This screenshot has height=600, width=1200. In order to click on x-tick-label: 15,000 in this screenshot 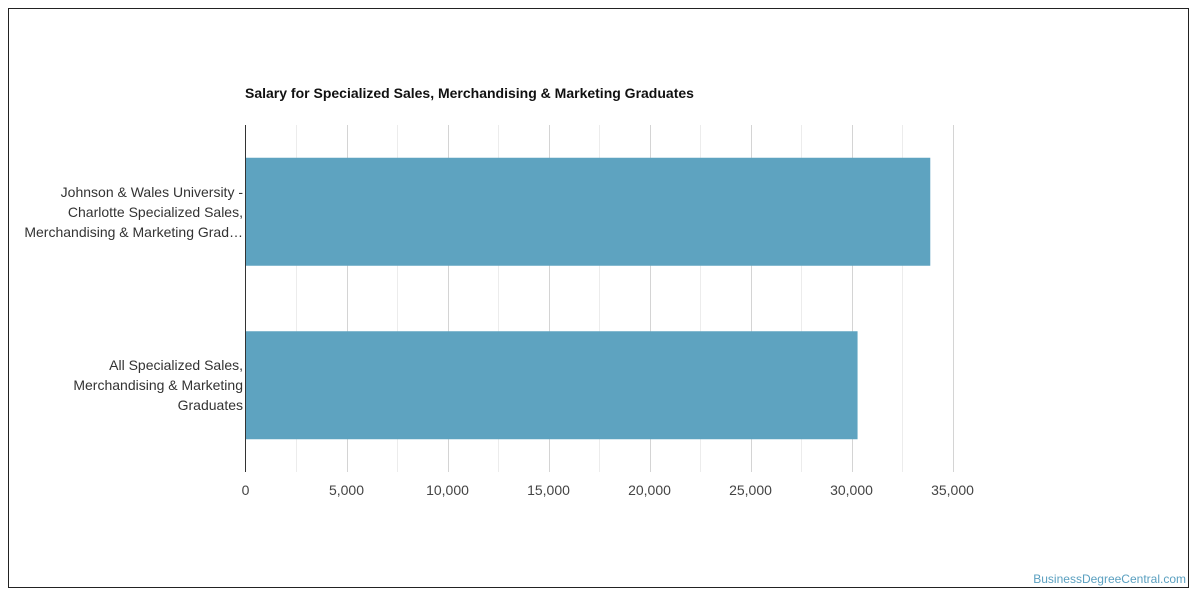, I will do `click(548, 490)`.